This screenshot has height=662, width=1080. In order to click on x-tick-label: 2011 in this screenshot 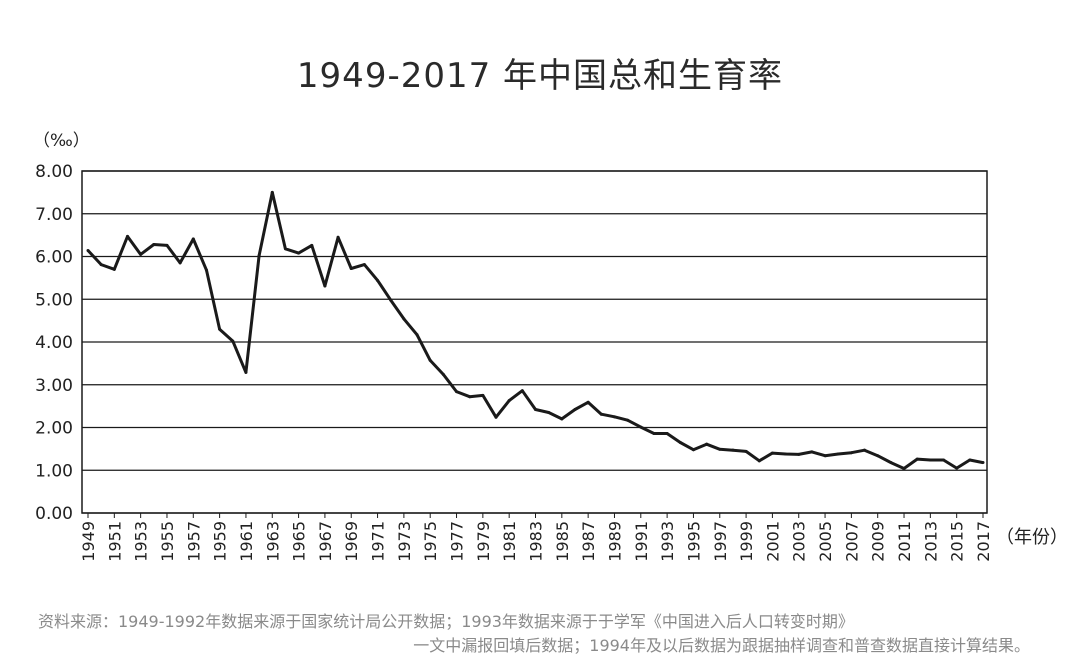, I will do `click(904, 541)`.